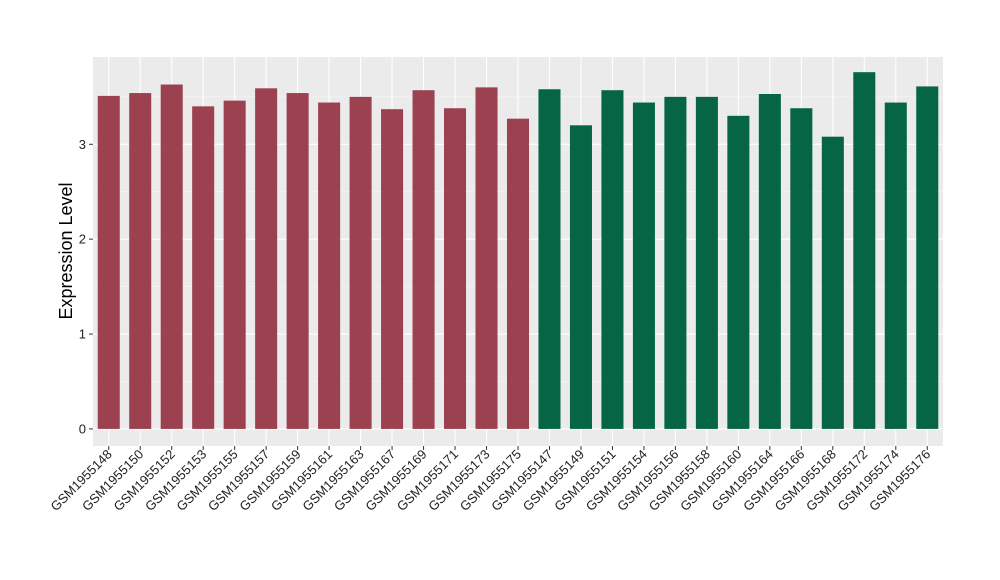  What do you see at coordinates (329, 265) in the screenshot?
I see `bar-GSM1955161` at bounding box center [329, 265].